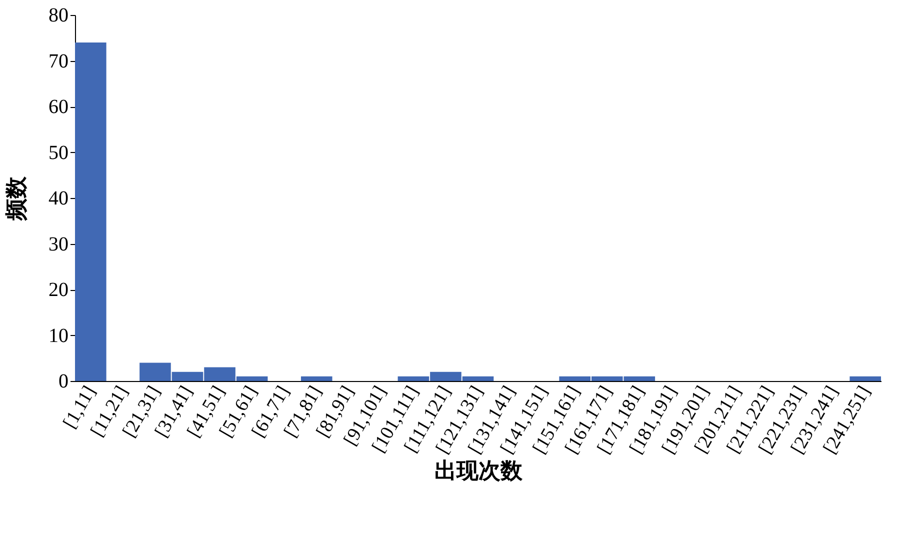 The image size is (900, 539). I want to click on y-tick-label: 80, so click(58, 15).